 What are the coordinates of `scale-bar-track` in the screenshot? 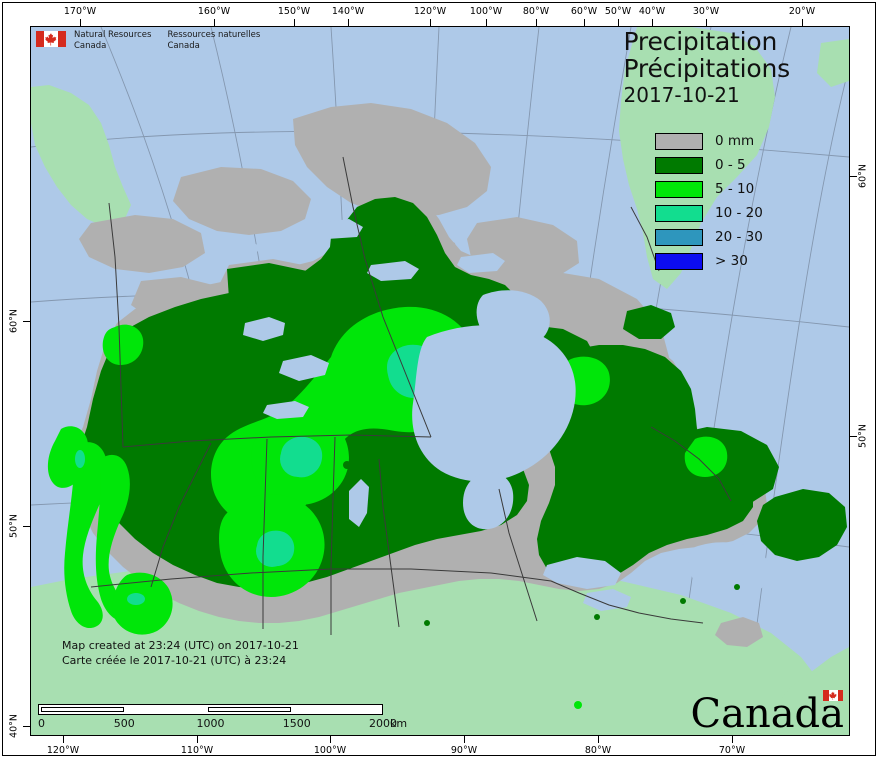 It's located at (210, 709).